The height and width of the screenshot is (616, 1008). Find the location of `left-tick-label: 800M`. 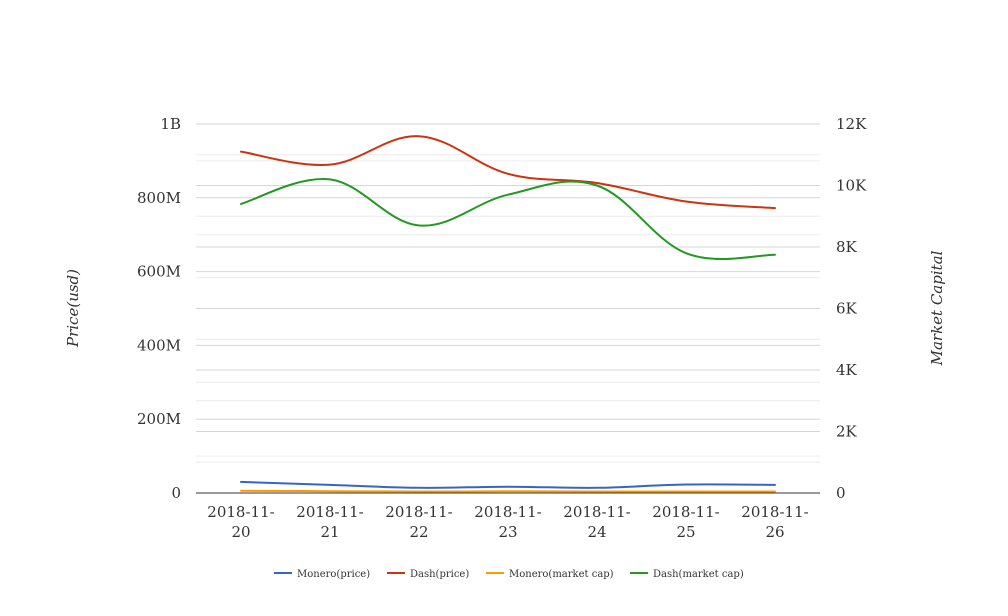

left-tick-label: 800M is located at coordinates (159, 198).